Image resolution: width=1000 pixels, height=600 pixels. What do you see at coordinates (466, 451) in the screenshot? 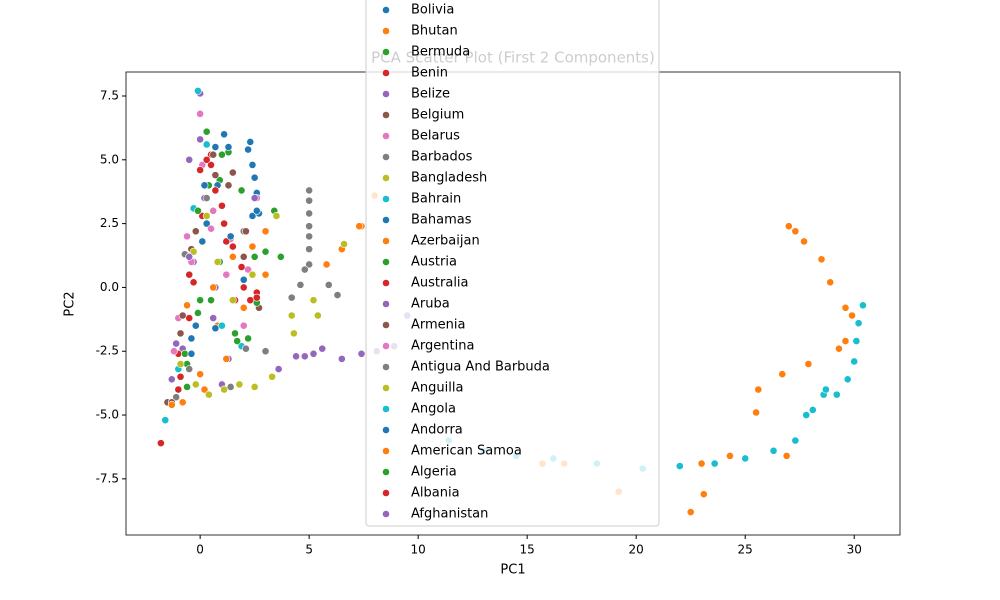
I see `legend-label: American Samoa` at bounding box center [466, 451].